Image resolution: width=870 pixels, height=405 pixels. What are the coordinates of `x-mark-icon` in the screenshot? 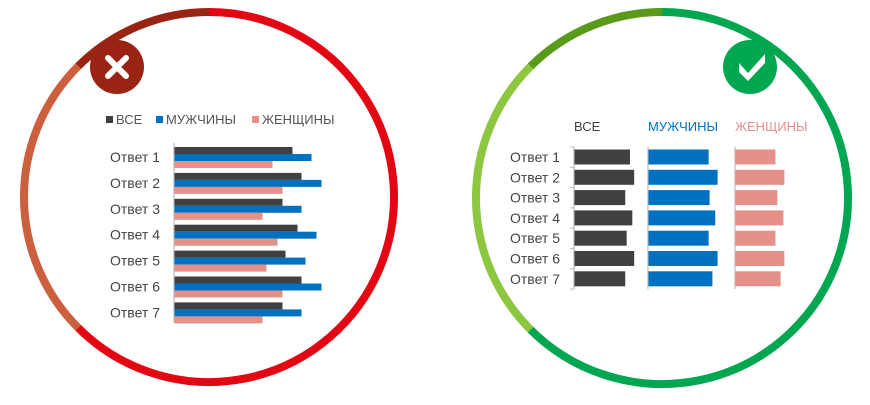 It's located at (117, 67).